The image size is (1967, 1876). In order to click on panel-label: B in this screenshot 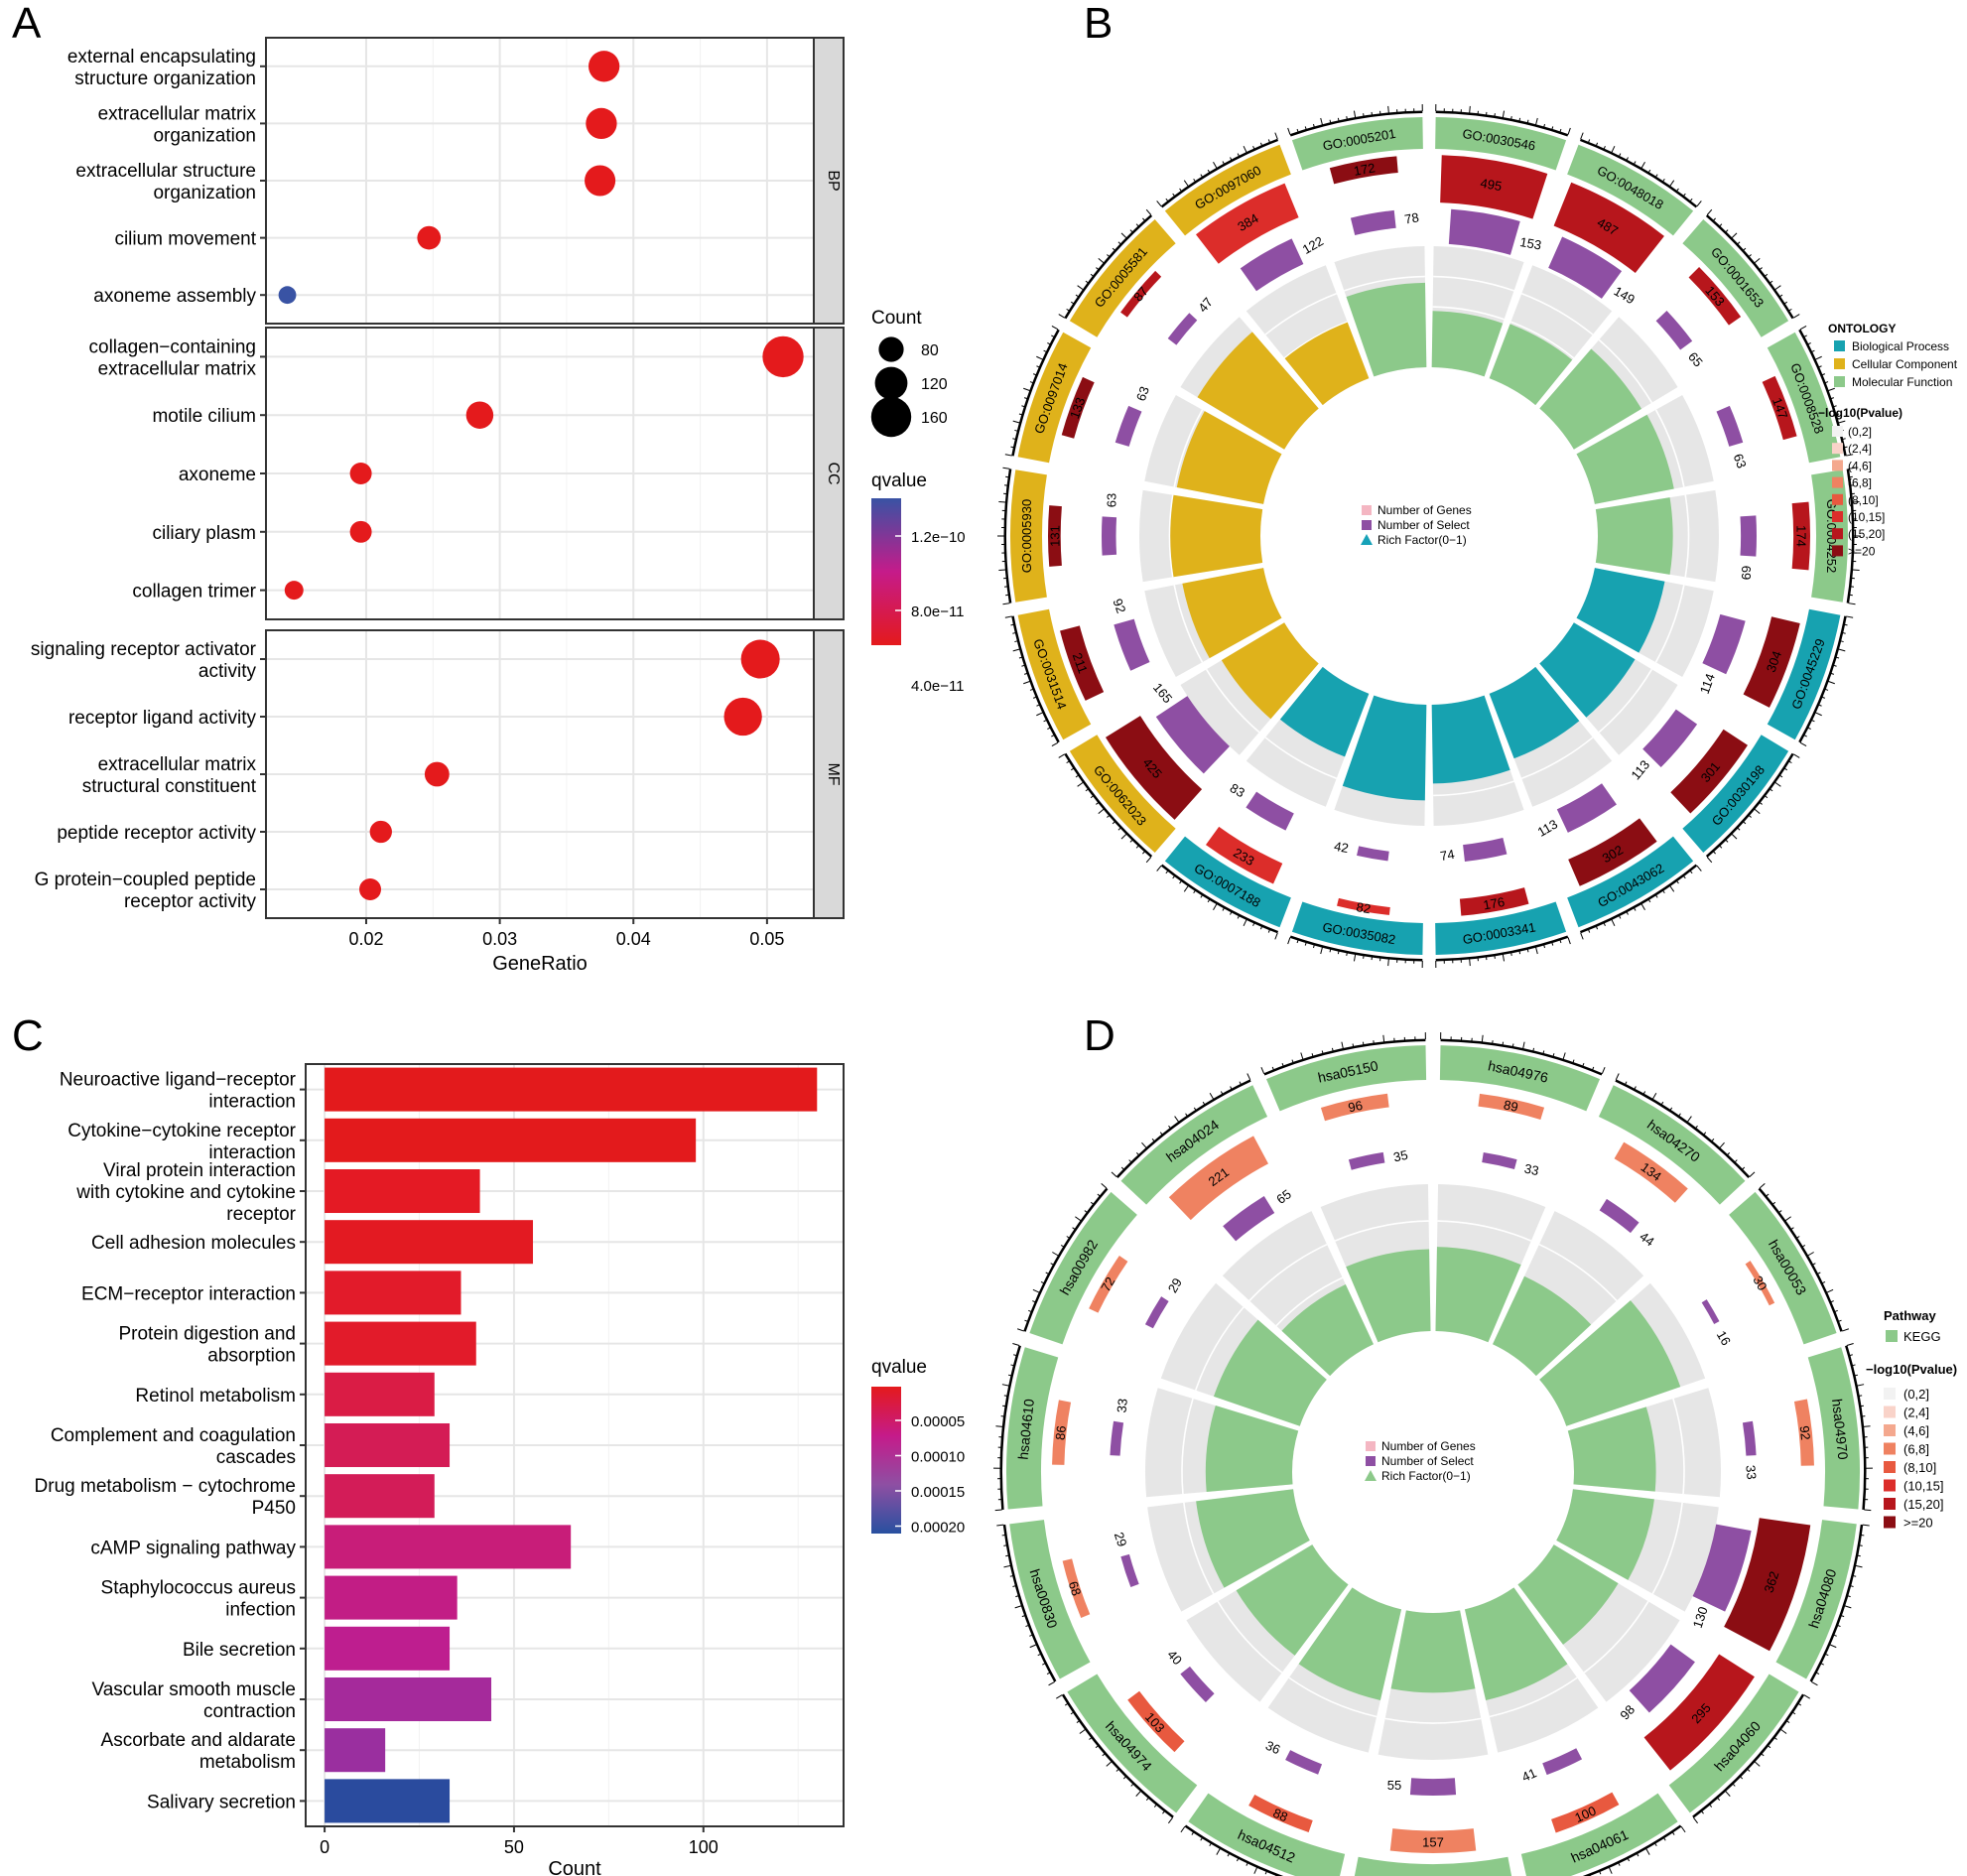, I will do `click(1098, 24)`.